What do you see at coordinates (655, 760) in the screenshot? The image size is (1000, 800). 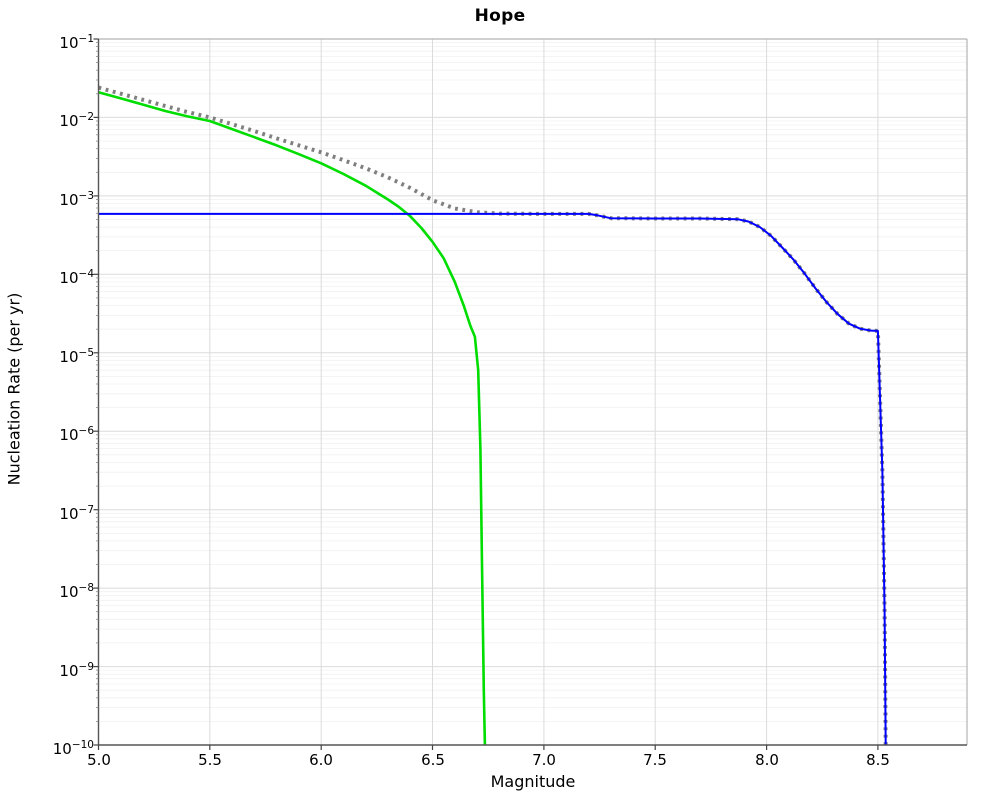 I see `x-tick-label: 7.5` at bounding box center [655, 760].